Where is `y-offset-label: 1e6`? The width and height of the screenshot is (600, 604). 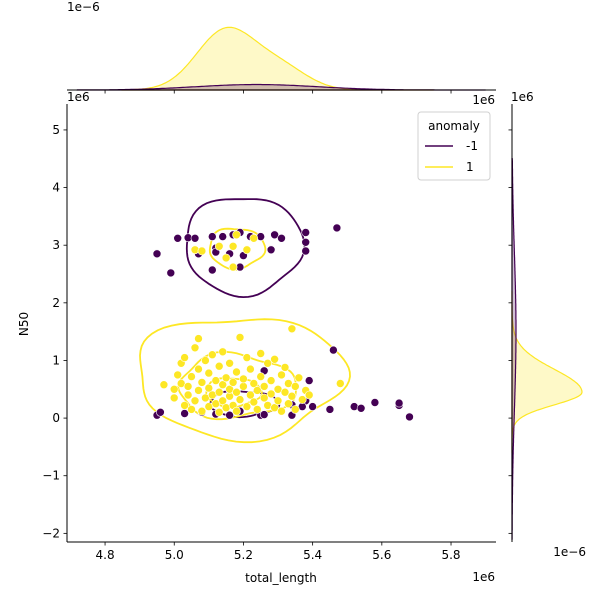
y-offset-label: 1e6 is located at coordinates (78, 97).